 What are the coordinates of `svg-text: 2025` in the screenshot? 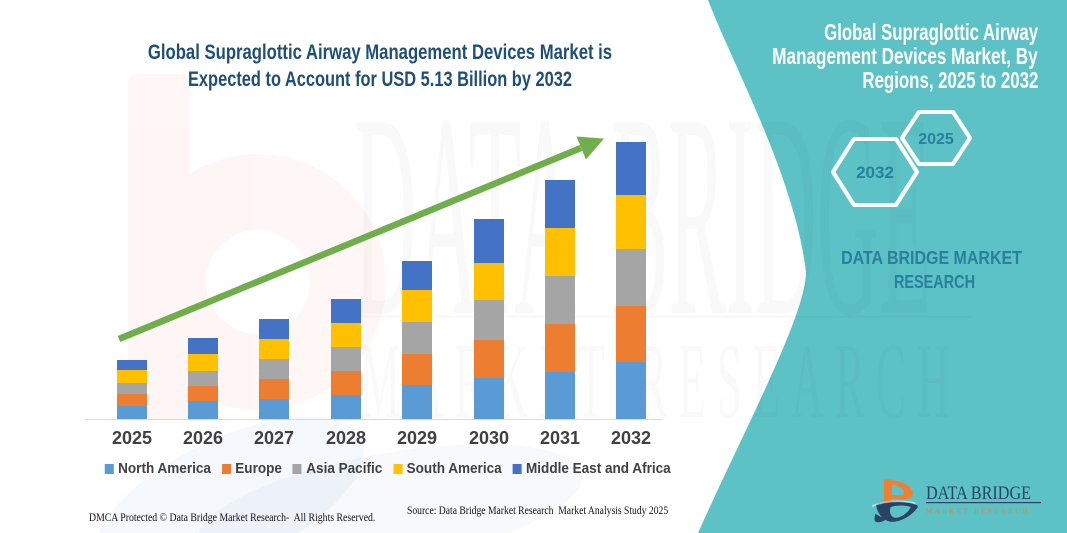 It's located at (936, 139).